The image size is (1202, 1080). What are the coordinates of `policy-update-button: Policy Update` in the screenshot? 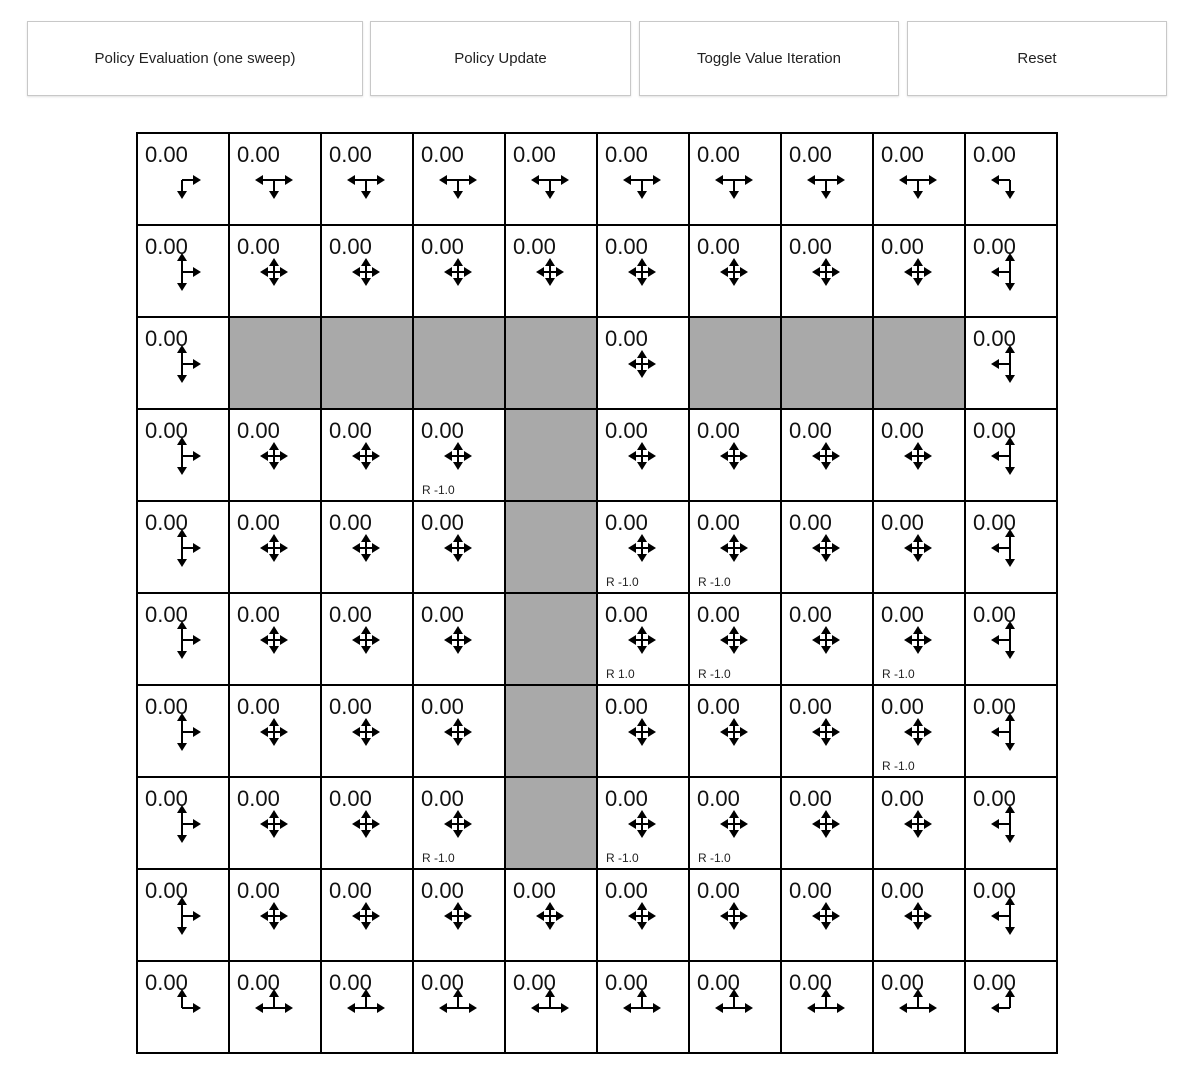 It's located at (500, 58).